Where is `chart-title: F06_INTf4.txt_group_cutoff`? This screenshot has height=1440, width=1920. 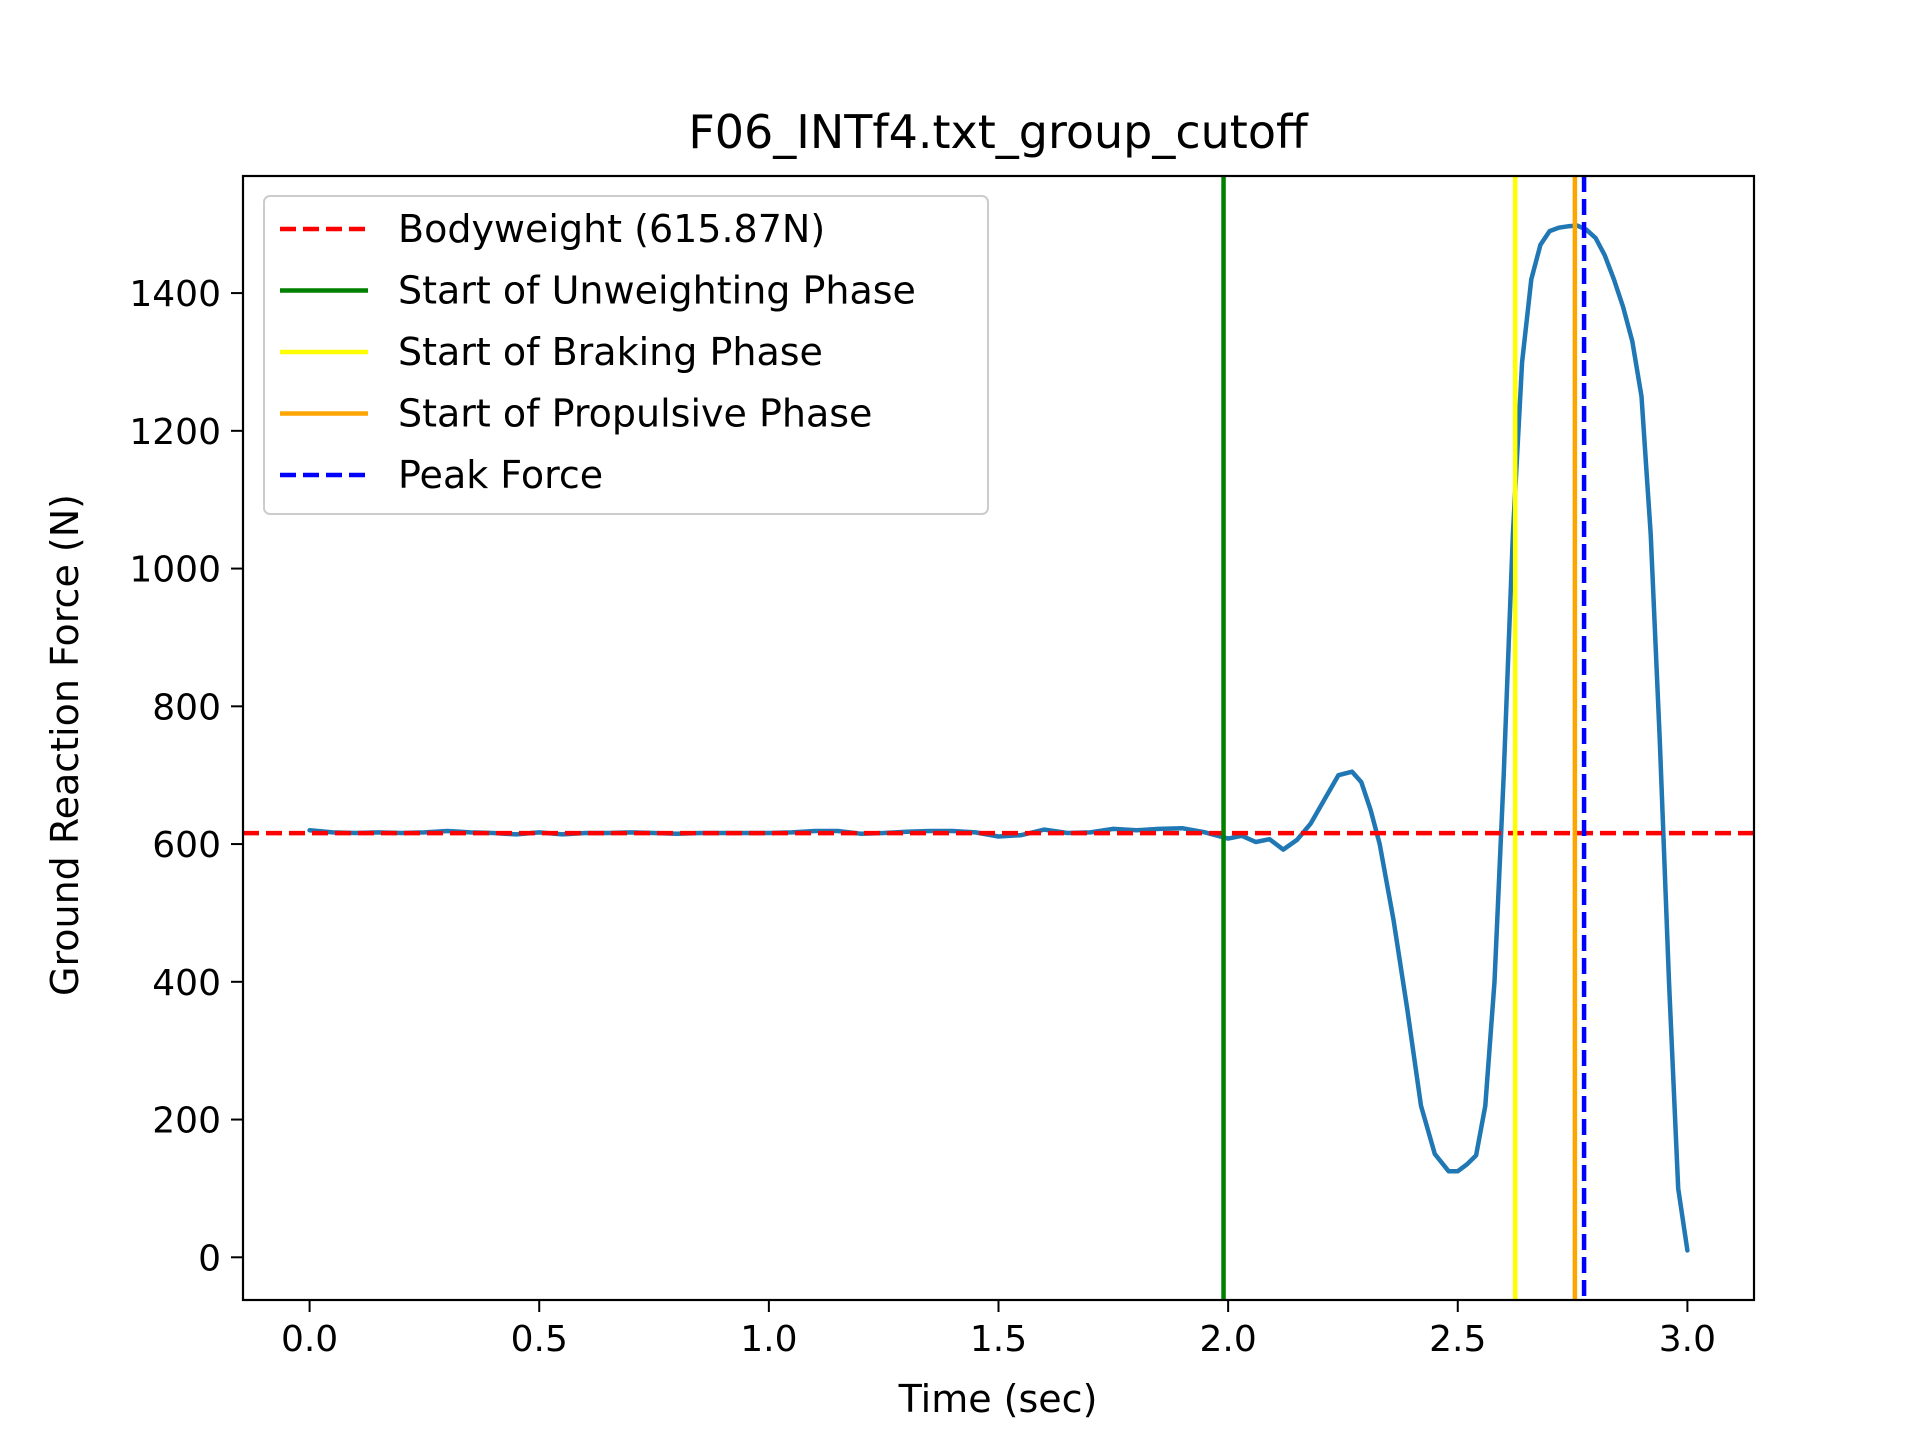
chart-title: F06_INTf4.txt_group_cutoff is located at coordinates (998, 132).